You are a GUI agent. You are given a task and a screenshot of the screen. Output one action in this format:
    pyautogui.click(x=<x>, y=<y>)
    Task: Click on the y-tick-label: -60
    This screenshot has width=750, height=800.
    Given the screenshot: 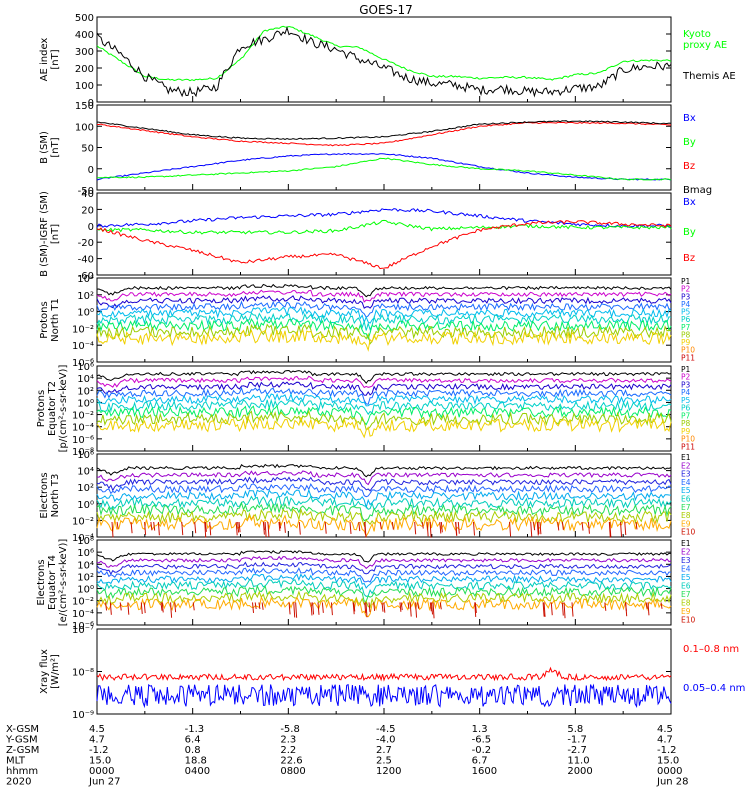 What is the action you would take?
    pyautogui.click(x=86, y=276)
    